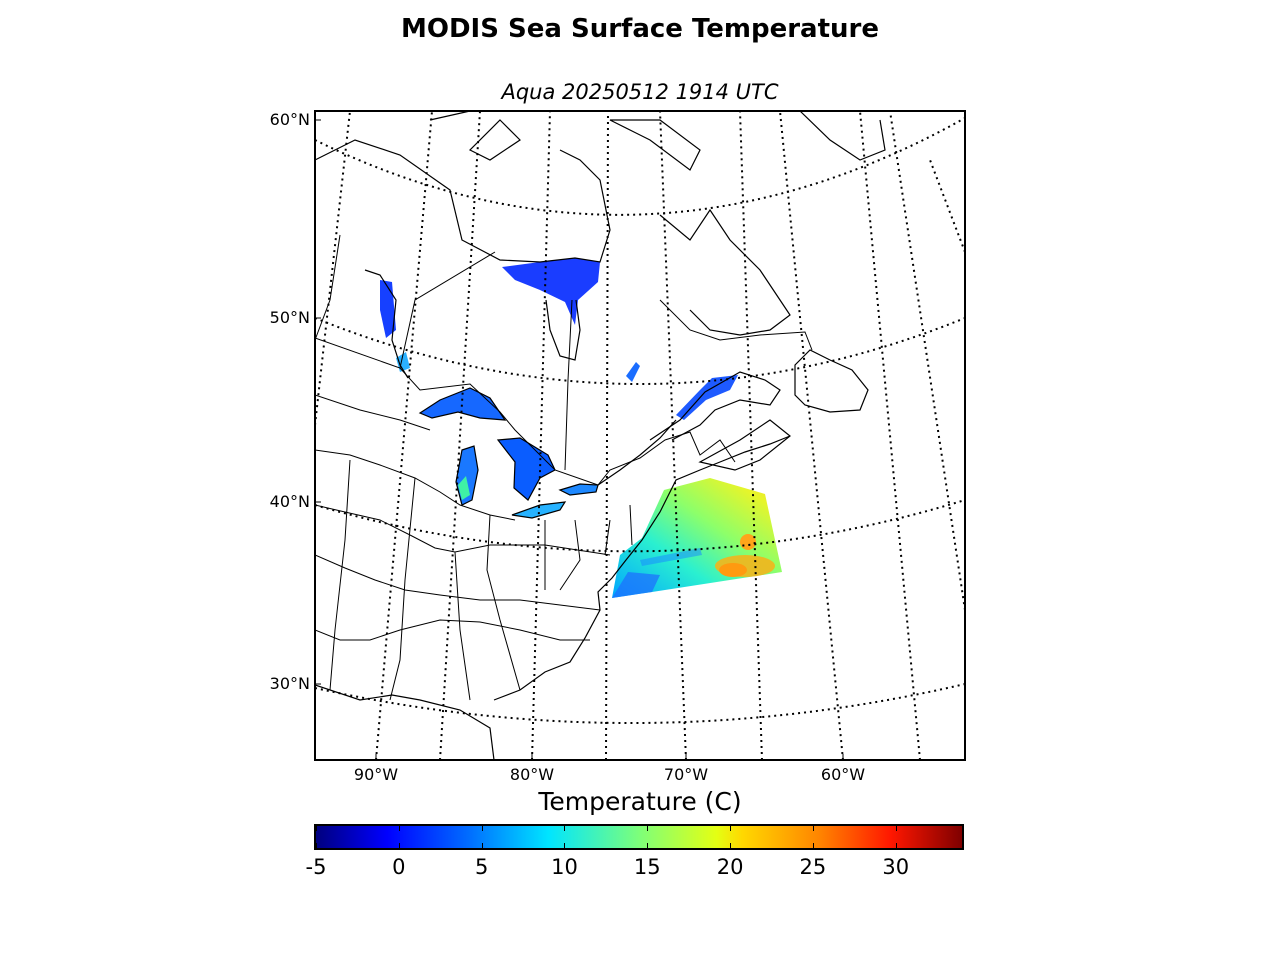 This screenshot has width=1280, height=960. What do you see at coordinates (386, 324) in the screenshot?
I see `lake-winnipeg-shore` at bounding box center [386, 324].